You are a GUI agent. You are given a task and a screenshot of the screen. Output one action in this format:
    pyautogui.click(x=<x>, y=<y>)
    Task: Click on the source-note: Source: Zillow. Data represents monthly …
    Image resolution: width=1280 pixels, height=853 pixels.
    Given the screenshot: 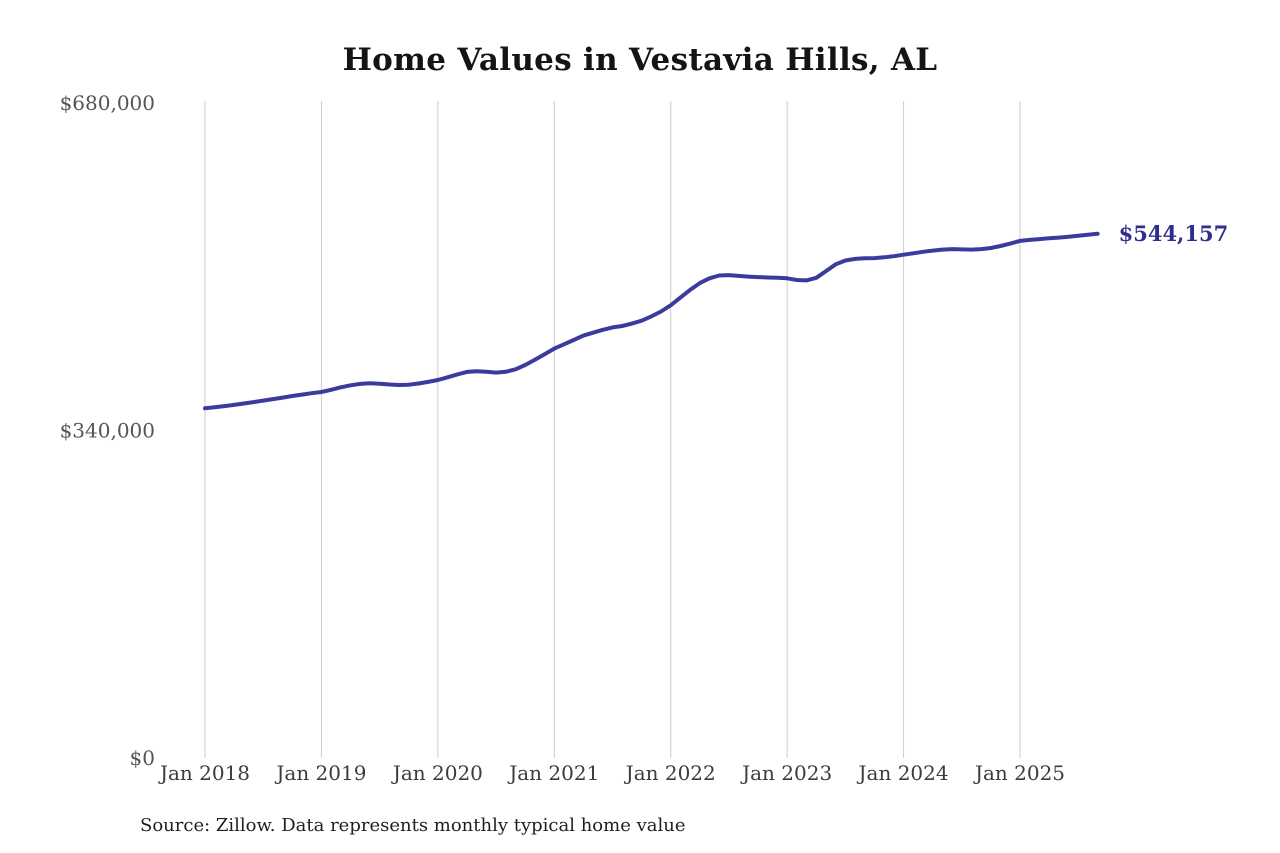 What is the action you would take?
    pyautogui.click(x=413, y=825)
    